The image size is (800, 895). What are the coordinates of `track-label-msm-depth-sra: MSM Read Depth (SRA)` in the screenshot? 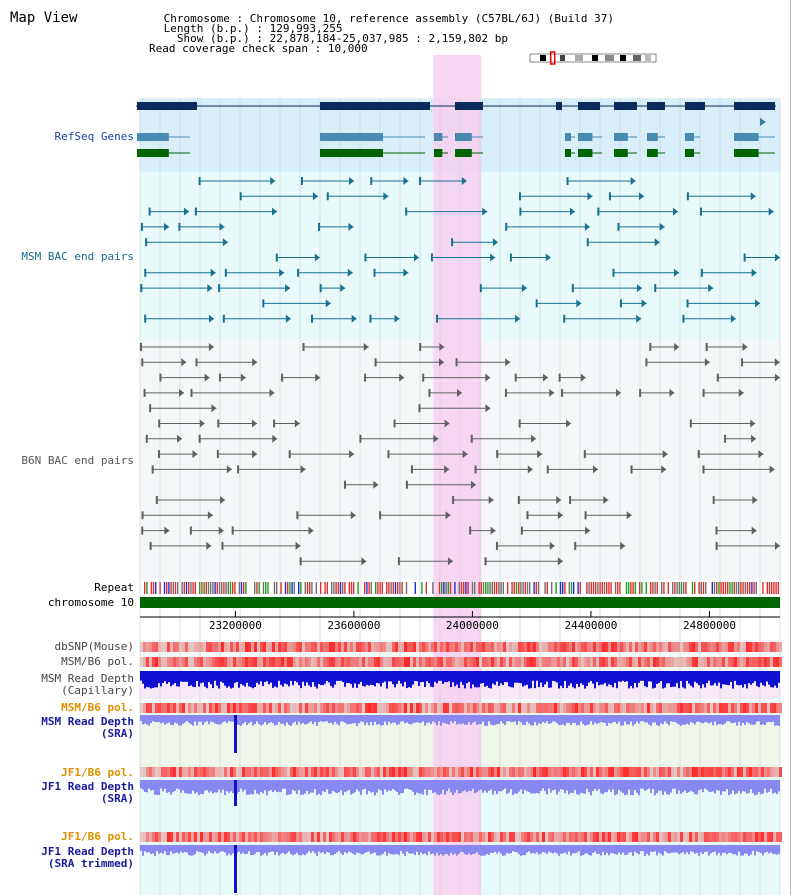 It's located at (87, 728).